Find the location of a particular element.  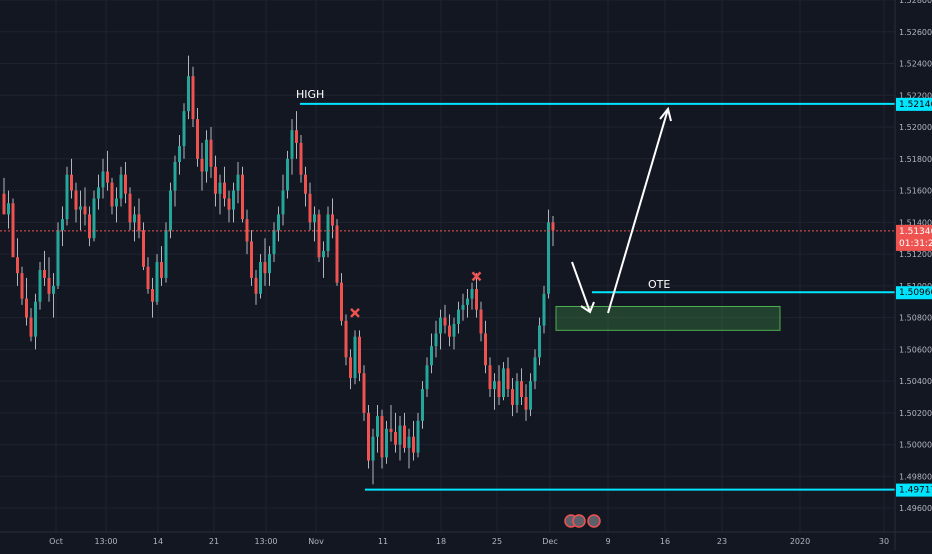

time-tick-label: 25 is located at coordinates (497, 541).